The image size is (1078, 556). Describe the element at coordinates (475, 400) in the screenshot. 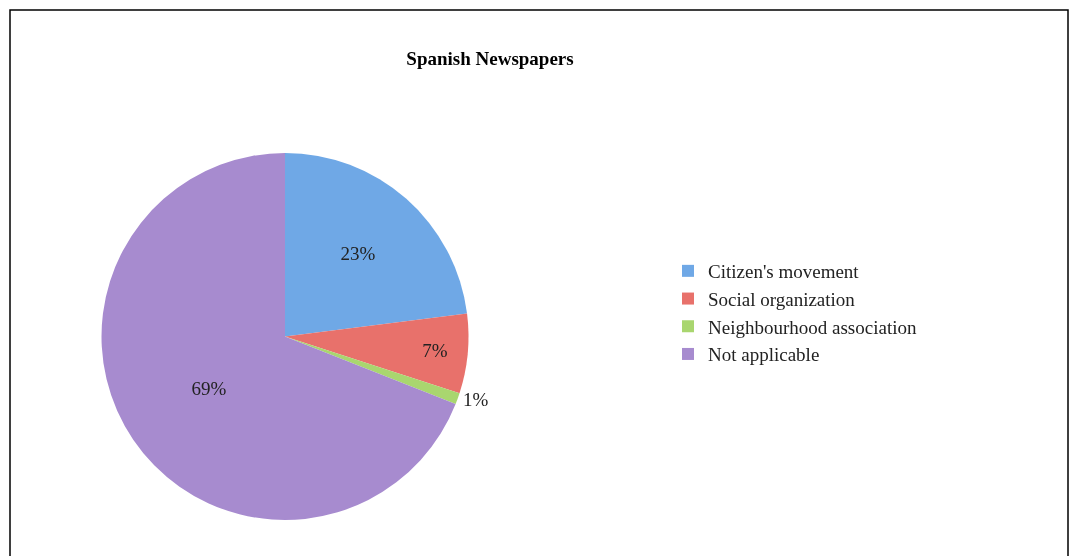

I see `data-label: 1%` at that location.